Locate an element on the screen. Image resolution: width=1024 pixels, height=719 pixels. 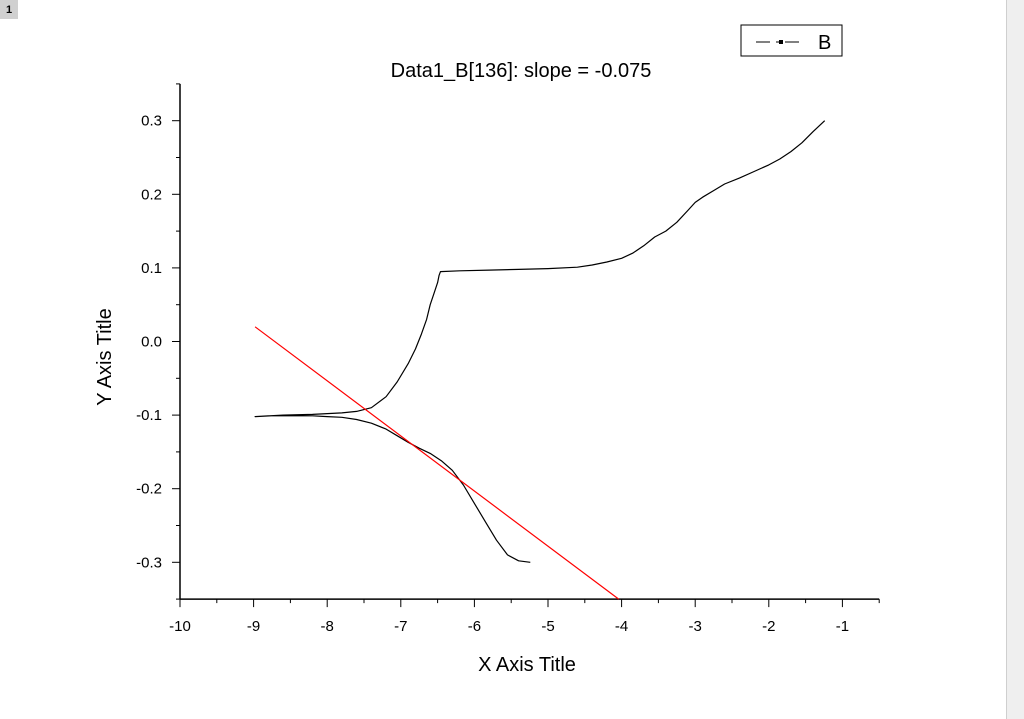
y-tick-label: -0.1 is located at coordinates (149, 415).